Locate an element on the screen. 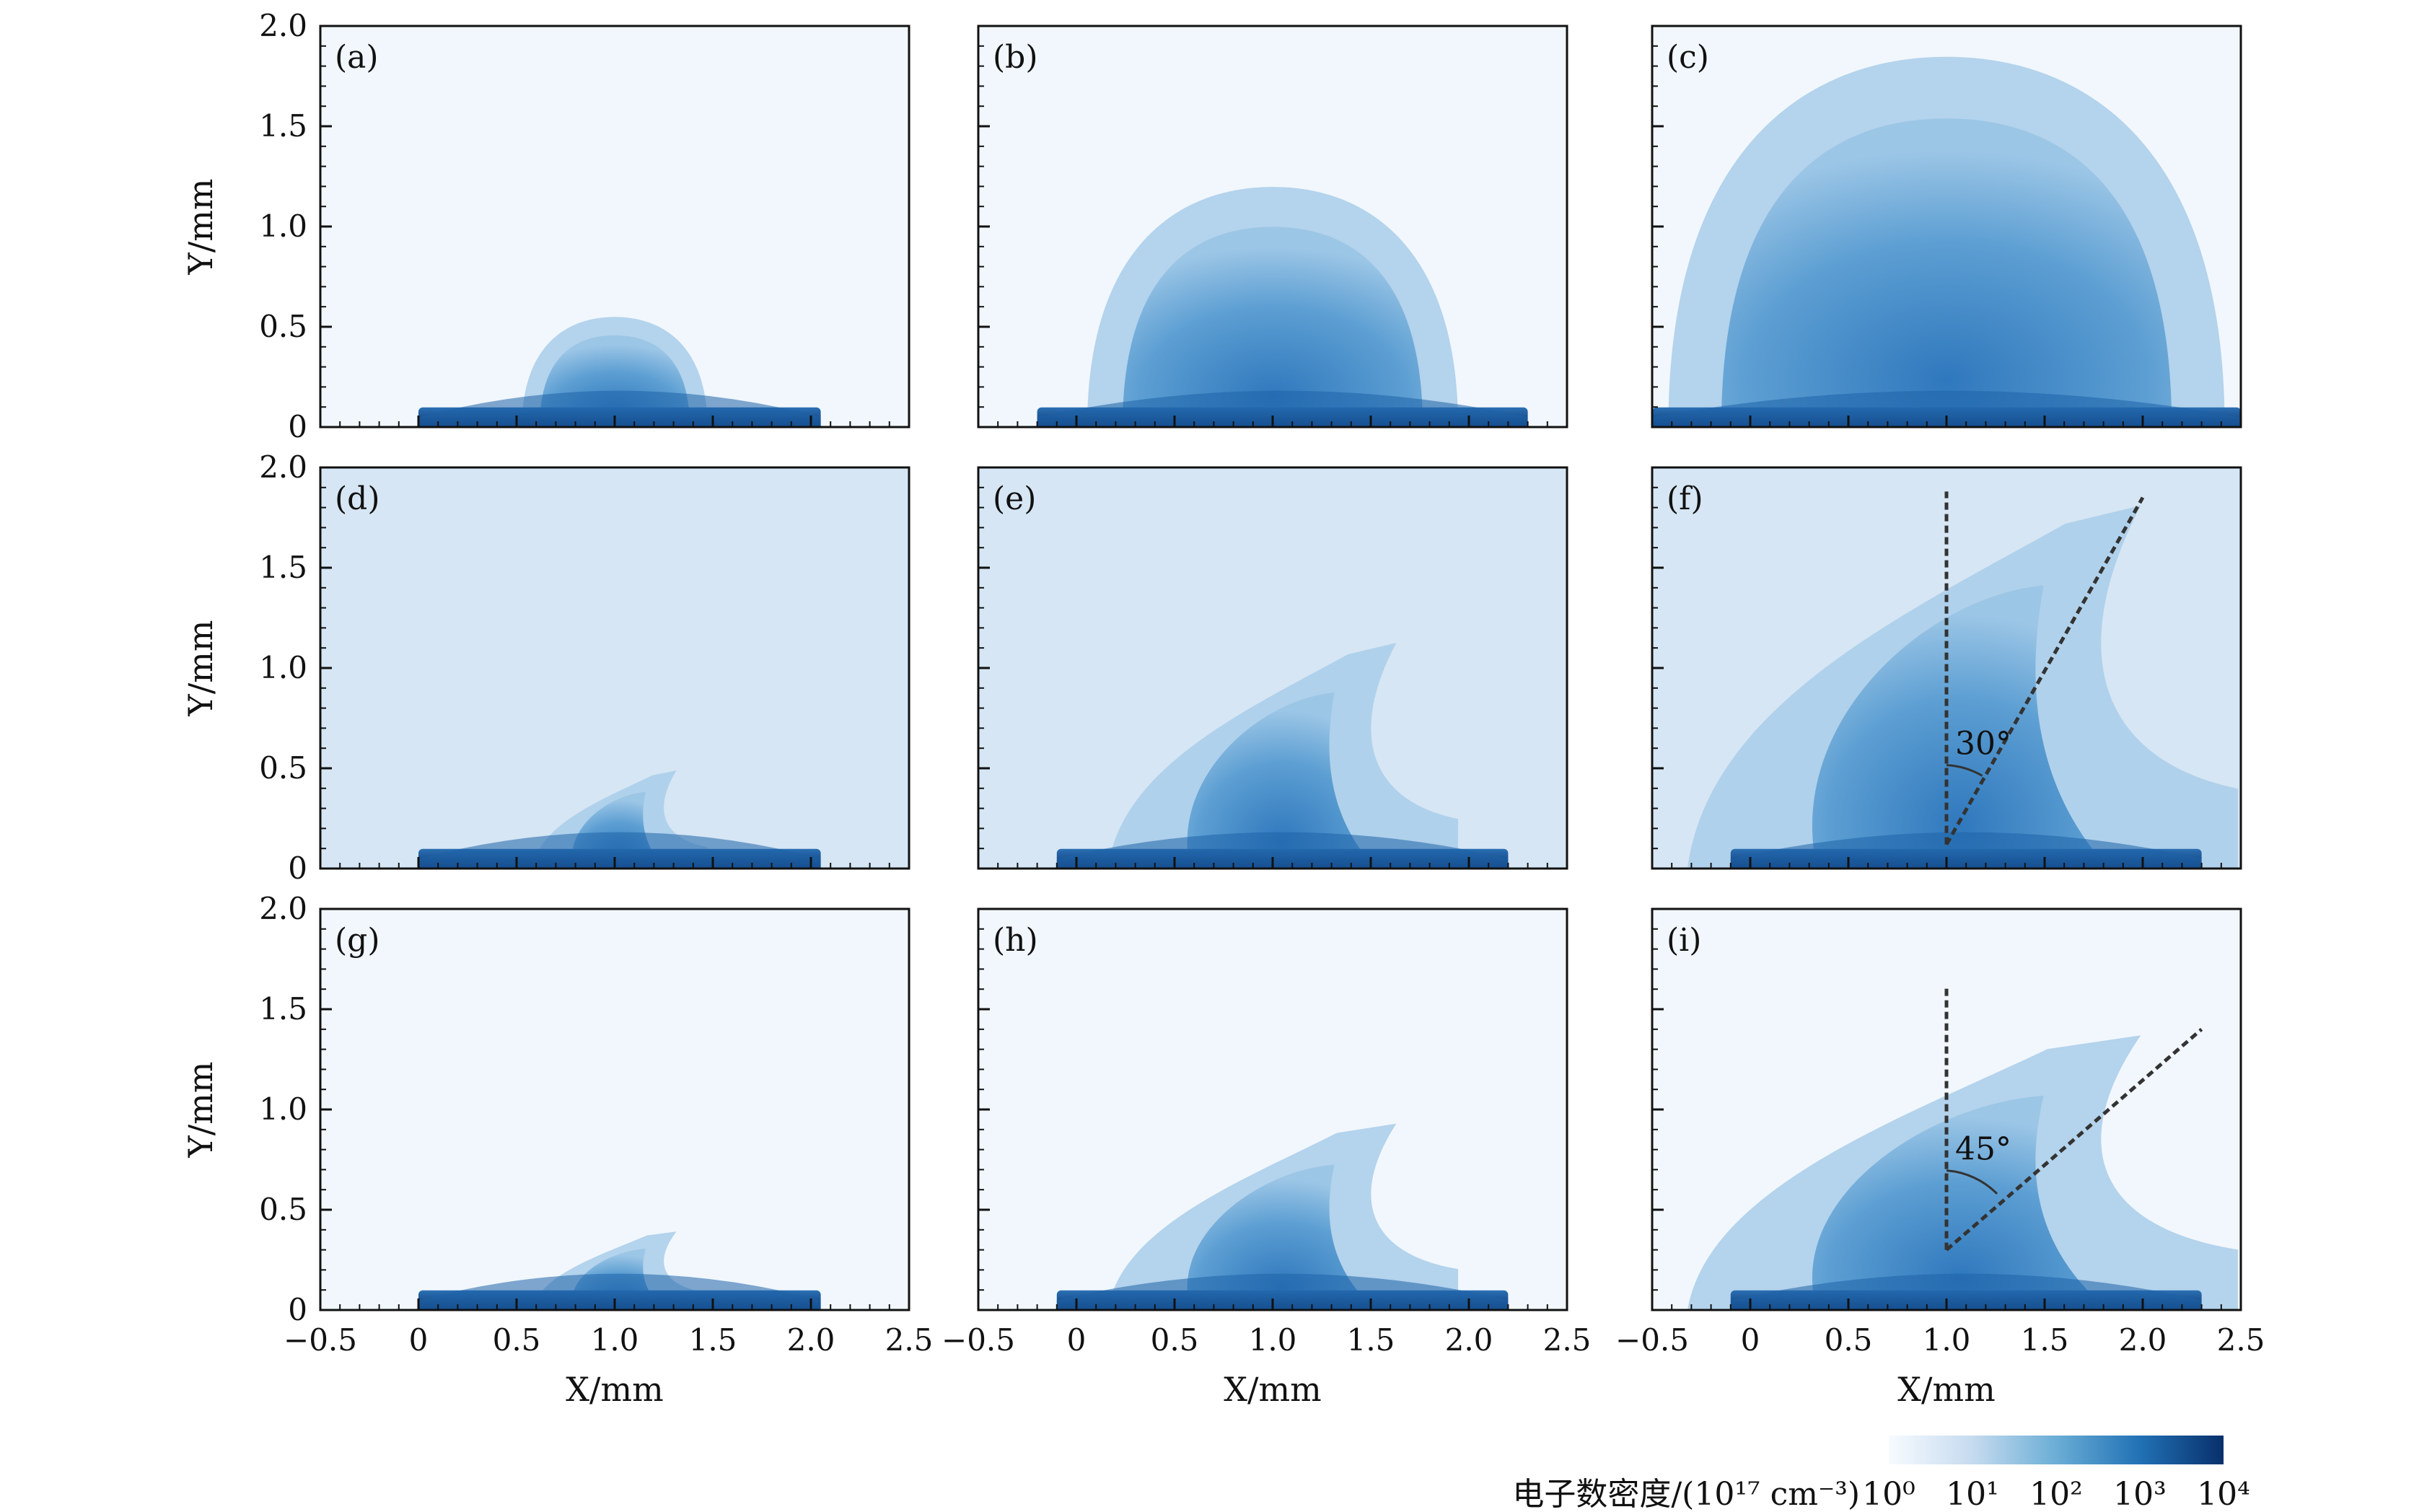 This screenshot has height=1512, width=2414. panel-tag: (d) is located at coordinates (357, 499).